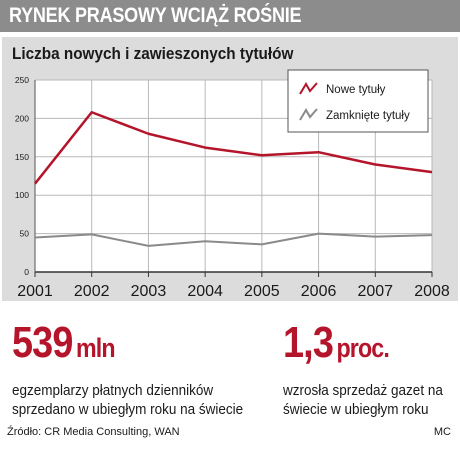 The height and width of the screenshot is (451, 460). Describe the element at coordinates (205, 291) in the screenshot. I see `x-tick-label: 2004` at that location.